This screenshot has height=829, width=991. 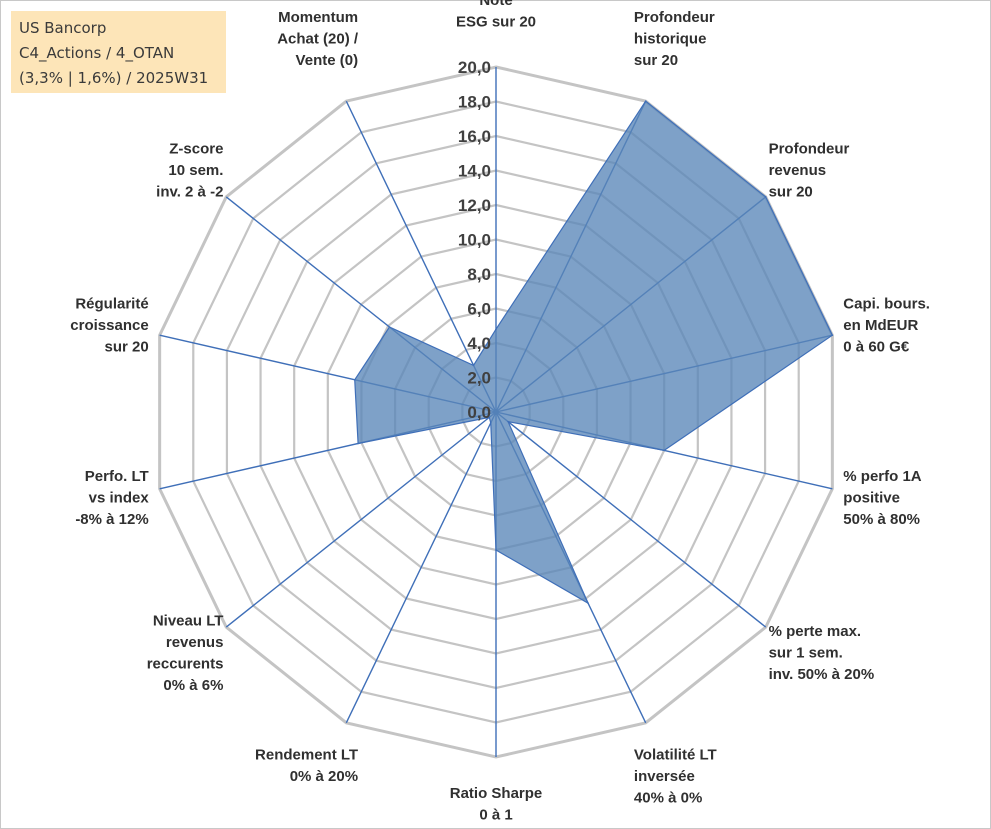 What do you see at coordinates (881, 519) in the screenshot?
I see `axis-label-line: 50% à 80%` at bounding box center [881, 519].